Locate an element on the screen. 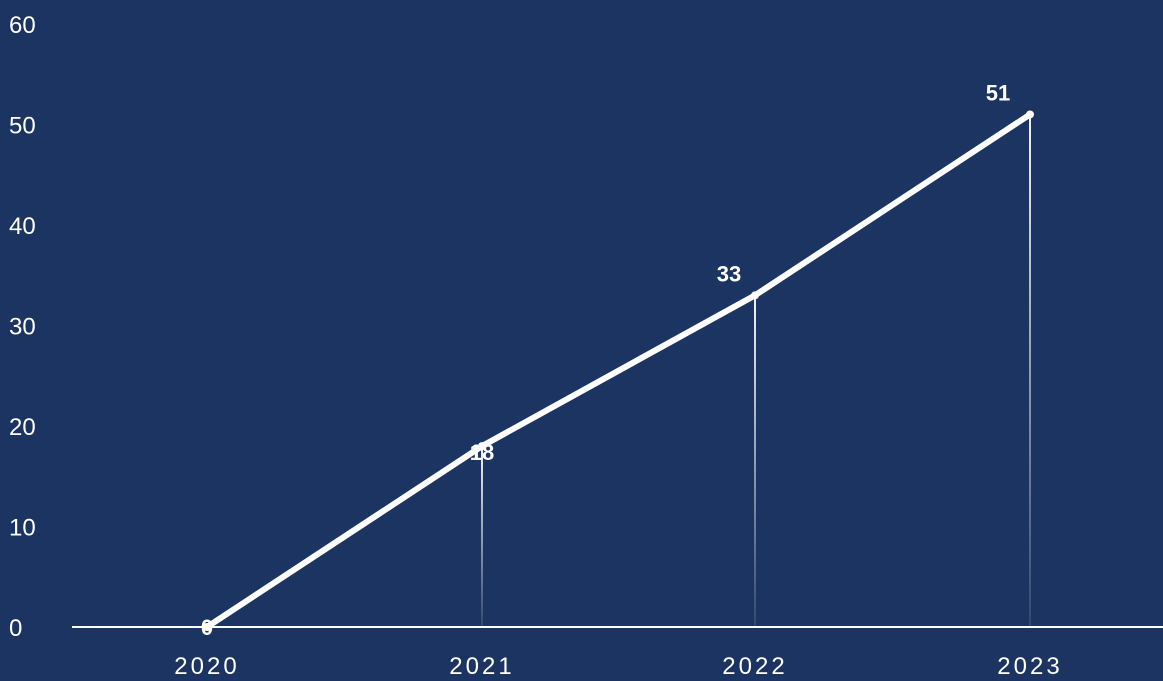 Image resolution: width=1163 pixels, height=681 pixels. x-tick-label: 2020 is located at coordinates (206, 666).